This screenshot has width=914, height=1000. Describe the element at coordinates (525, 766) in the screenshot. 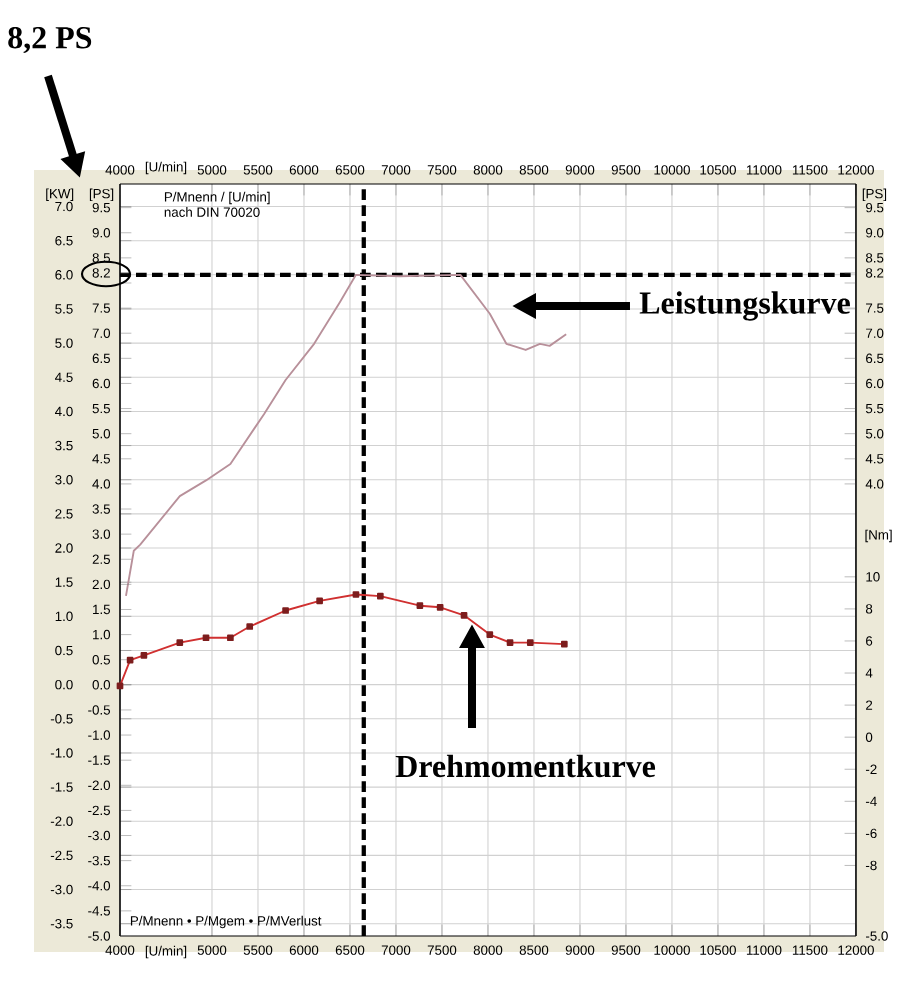

I see `annotation: Drehmomentkurve` at that location.